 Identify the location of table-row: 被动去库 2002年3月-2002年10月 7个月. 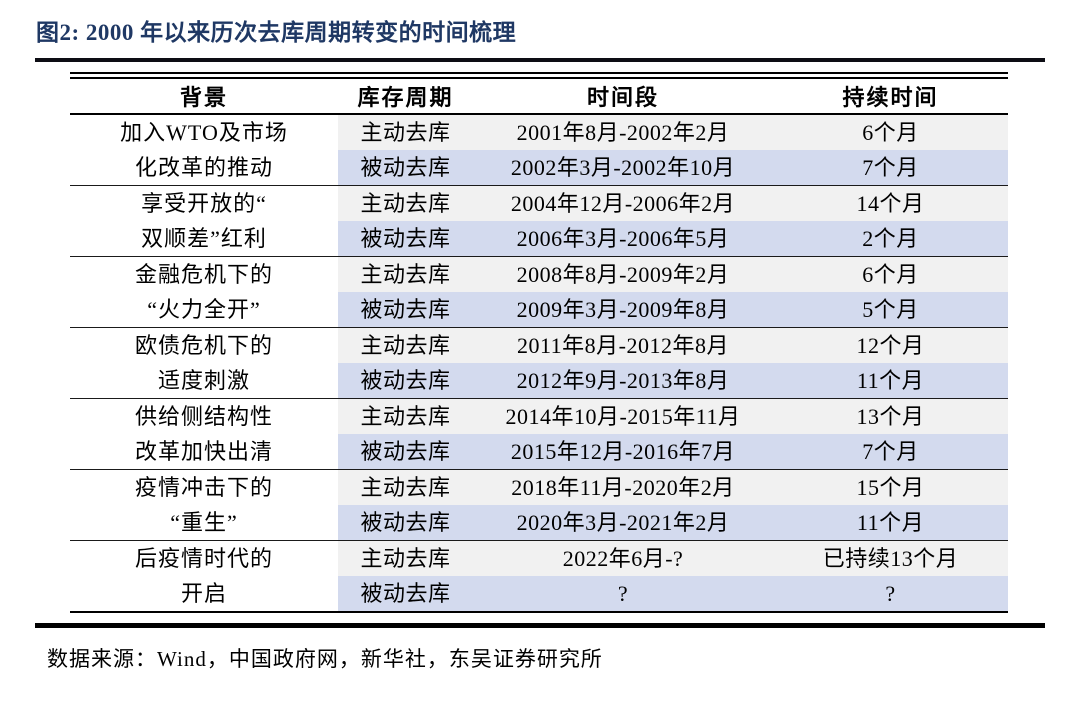
(673, 167).